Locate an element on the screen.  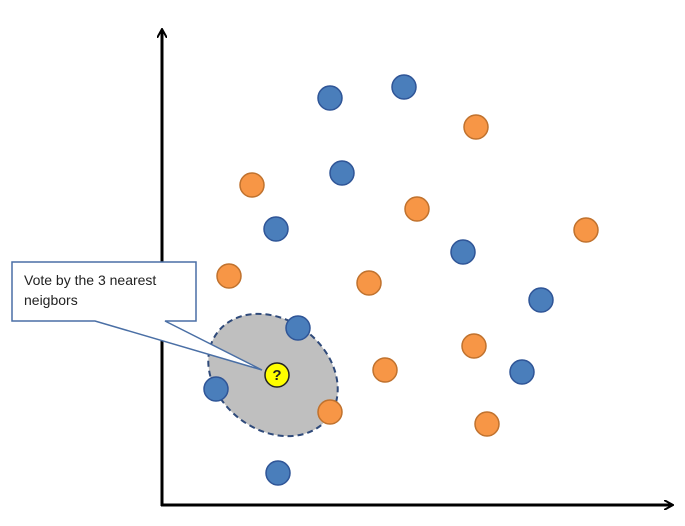
callout-text: Vote by the 3 nearest is located at coordinates (90, 280).